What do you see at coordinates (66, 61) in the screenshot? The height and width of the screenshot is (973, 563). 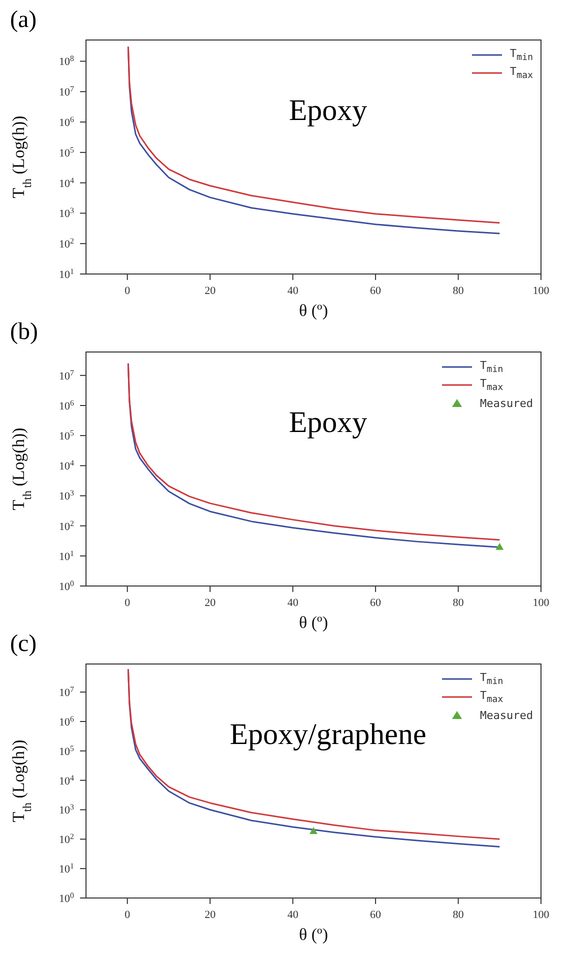 I see `y-tick-label: 10$^{8}$` at bounding box center [66, 61].